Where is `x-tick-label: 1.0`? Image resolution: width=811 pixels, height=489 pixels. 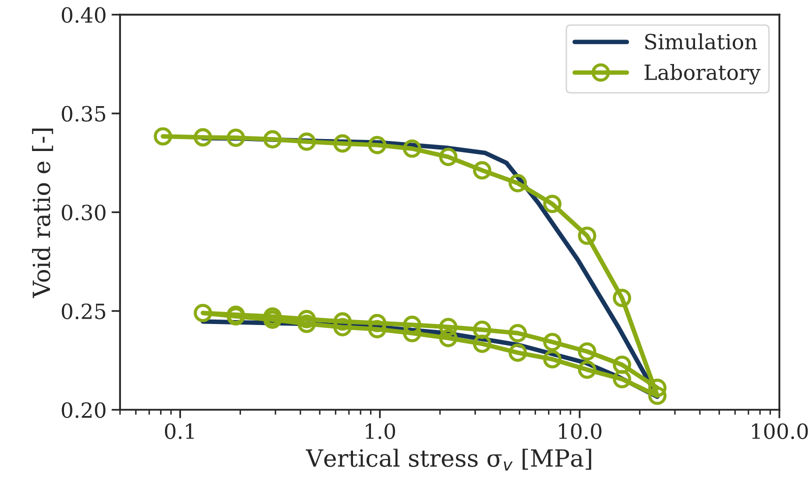 x-tick-label: 1.0 is located at coordinates (381, 431).